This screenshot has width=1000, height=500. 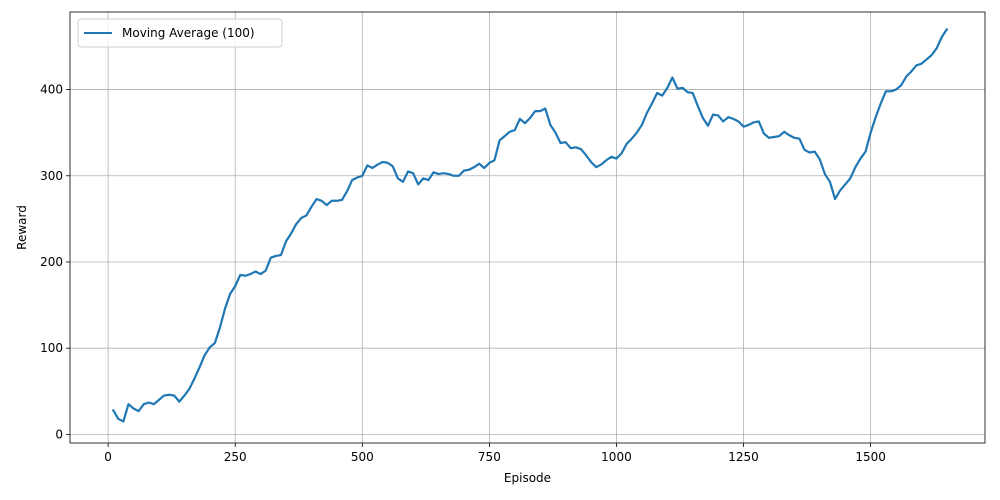 I want to click on y-axis-ticks: 0 100 200 300 400, so click(x=55, y=262).